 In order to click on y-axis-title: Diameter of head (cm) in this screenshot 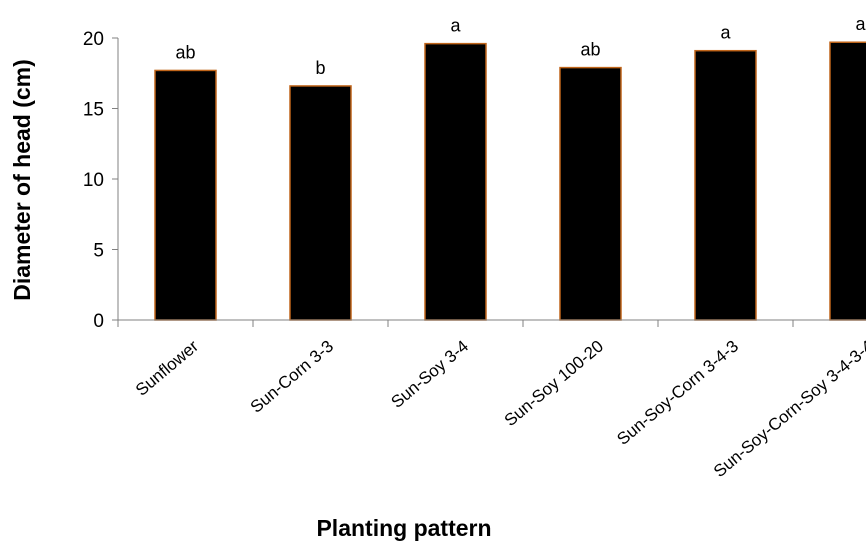, I will do `click(22, 180)`.